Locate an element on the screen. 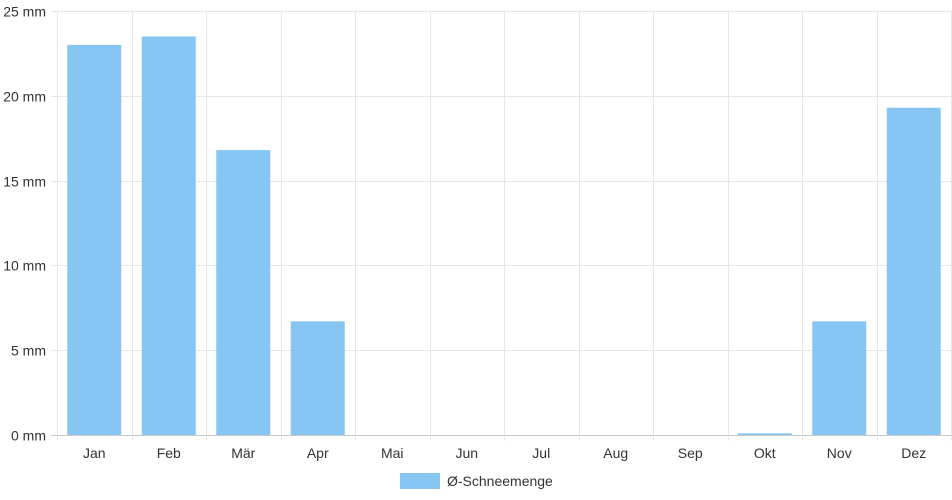 Image resolution: width=952 pixels, height=500 pixels. y-tick-label: 0 mm is located at coordinates (28, 436).